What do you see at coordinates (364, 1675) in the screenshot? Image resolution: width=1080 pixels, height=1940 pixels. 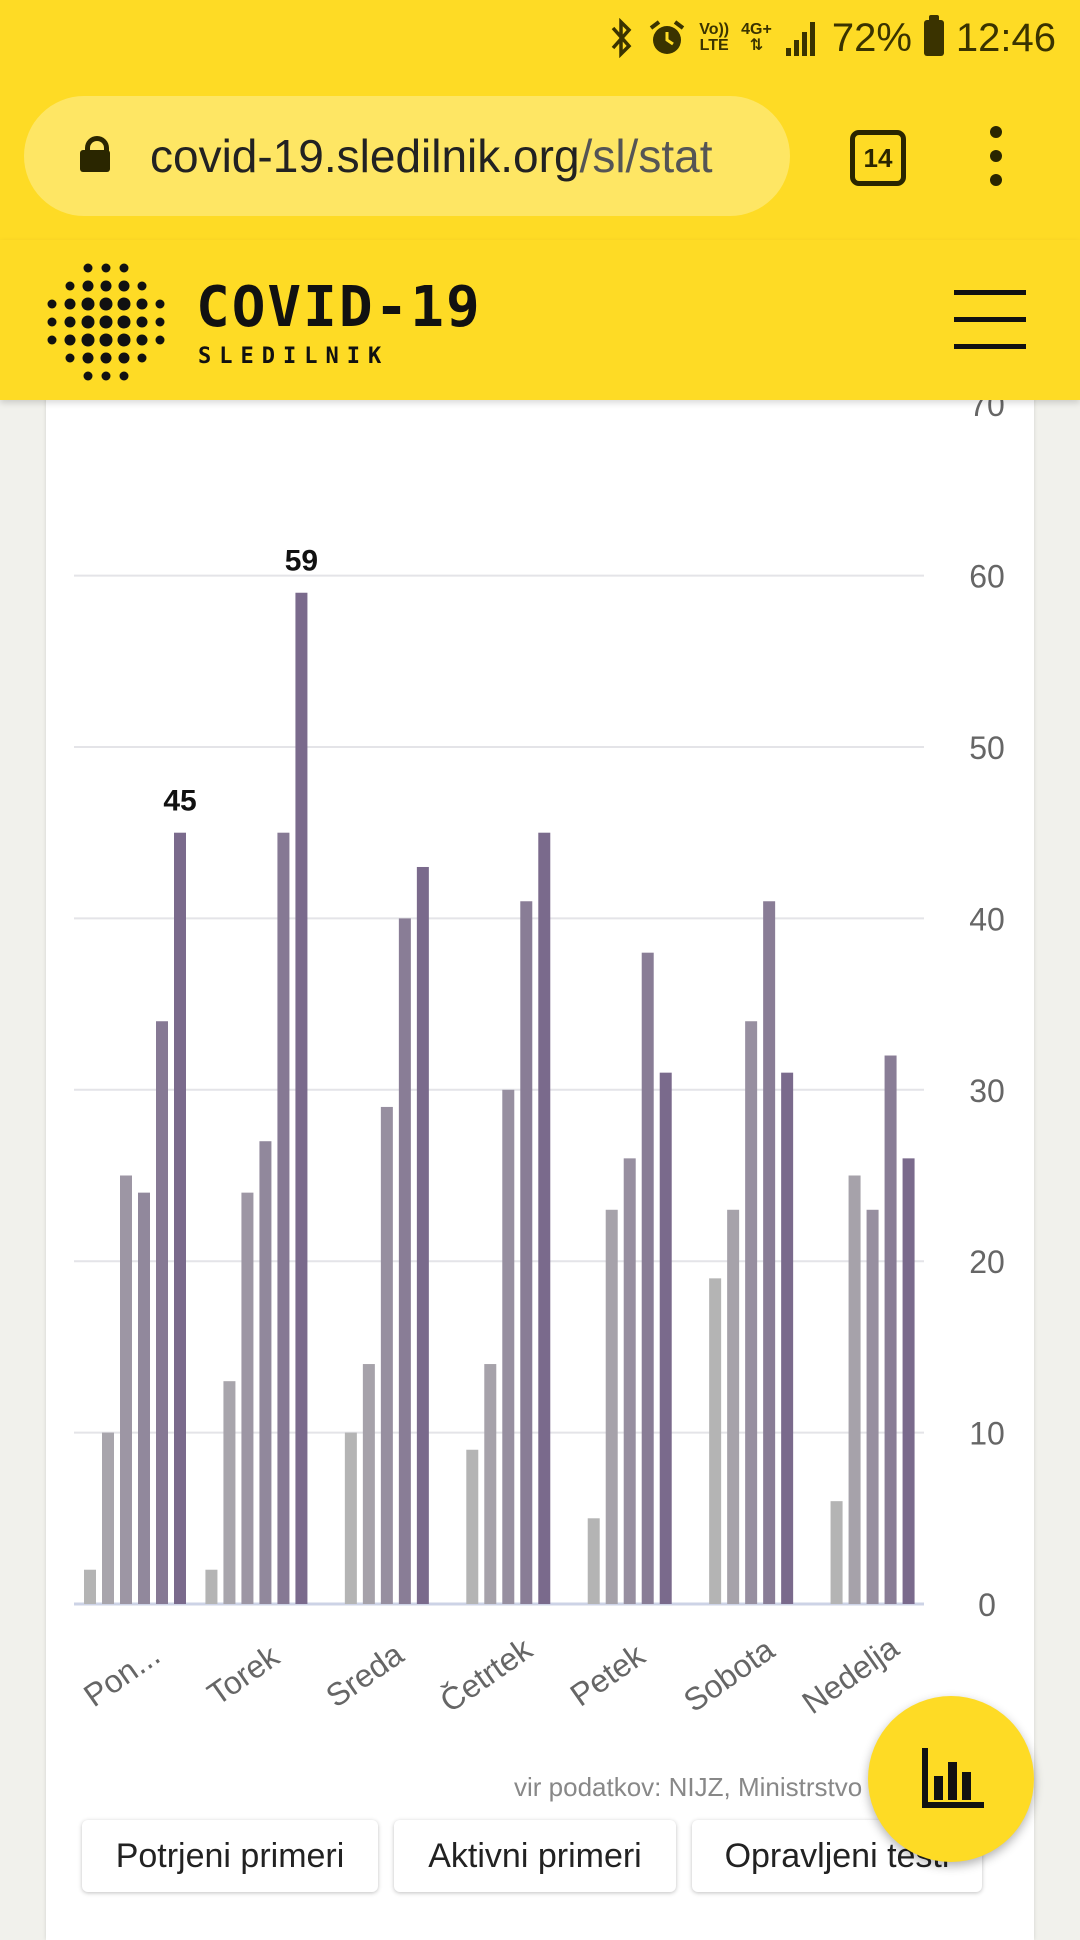 I see `x-tick-label: Sreda` at bounding box center [364, 1675].